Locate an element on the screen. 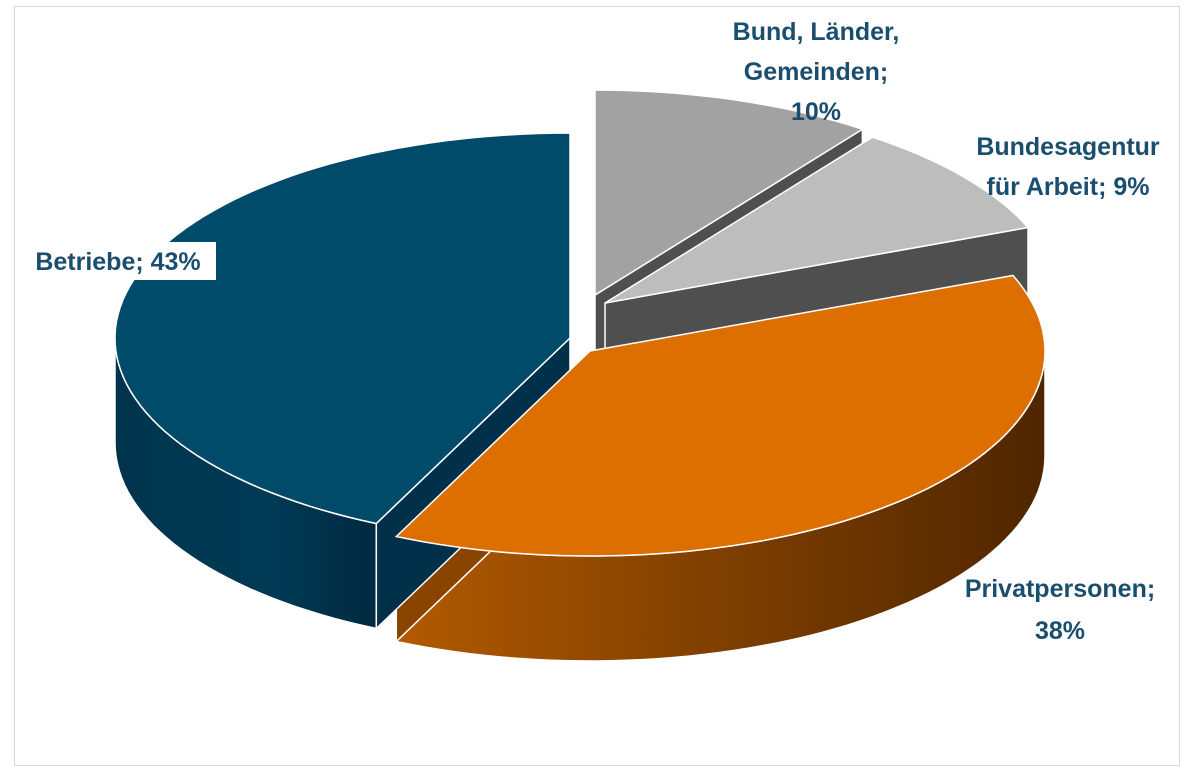 This screenshot has height=766, width=1196. data-label-privat-1: Privatpersonen; is located at coordinates (1060, 589).